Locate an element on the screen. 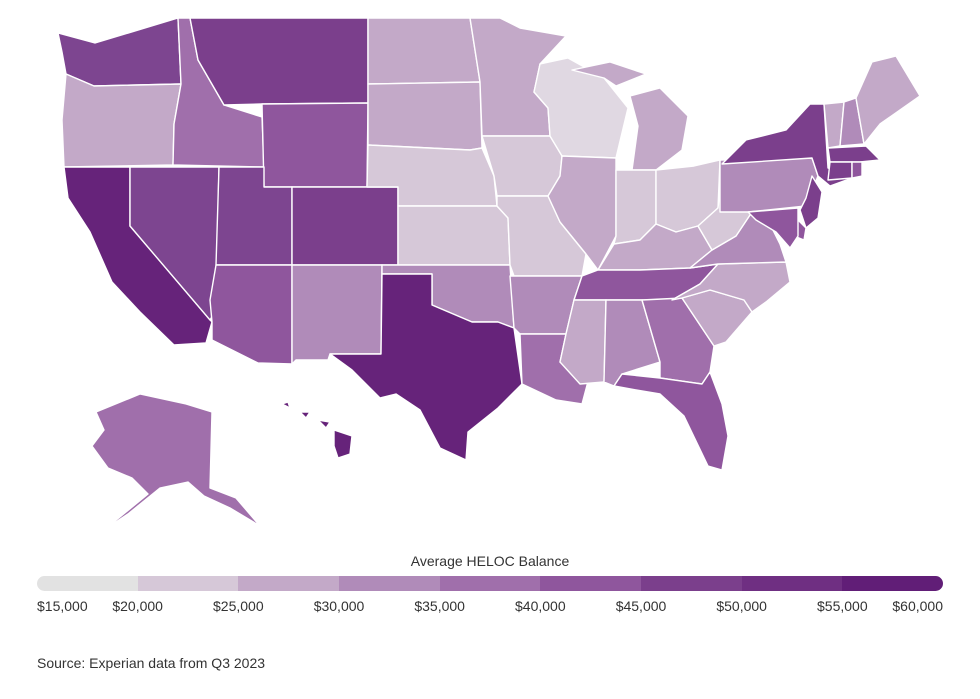 This screenshot has height=699, width=980. legend-title: Average HELOC Balance is located at coordinates (490, 561).